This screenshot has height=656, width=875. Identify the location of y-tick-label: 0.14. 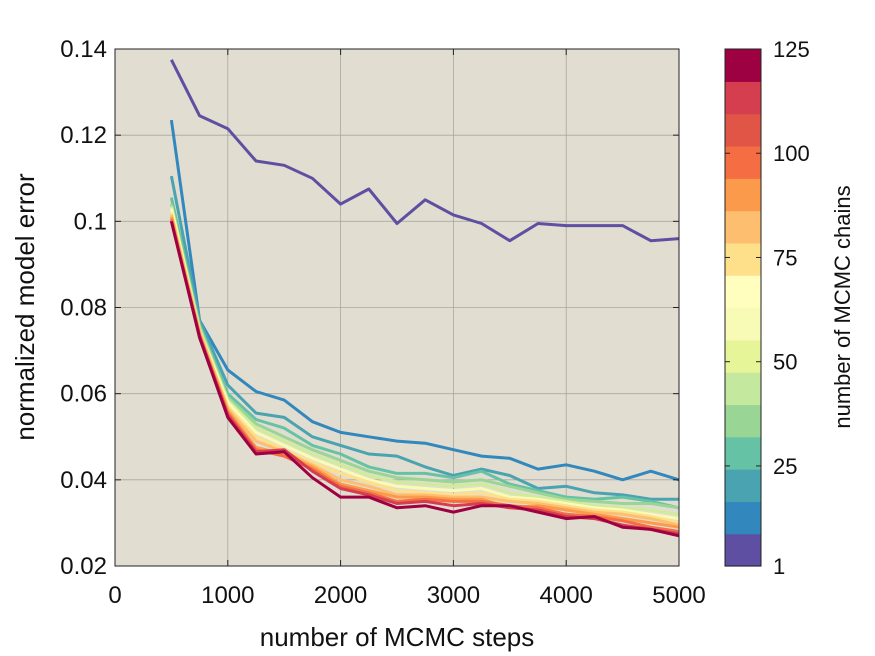
(83, 49).